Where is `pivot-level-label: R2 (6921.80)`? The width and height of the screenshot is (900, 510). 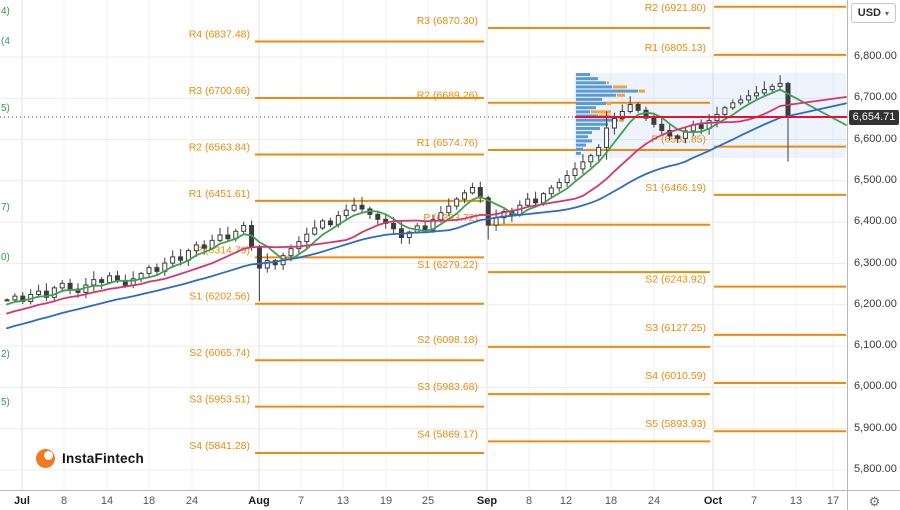
pivot-level-label: R2 (6921.80) is located at coordinates (675, 8).